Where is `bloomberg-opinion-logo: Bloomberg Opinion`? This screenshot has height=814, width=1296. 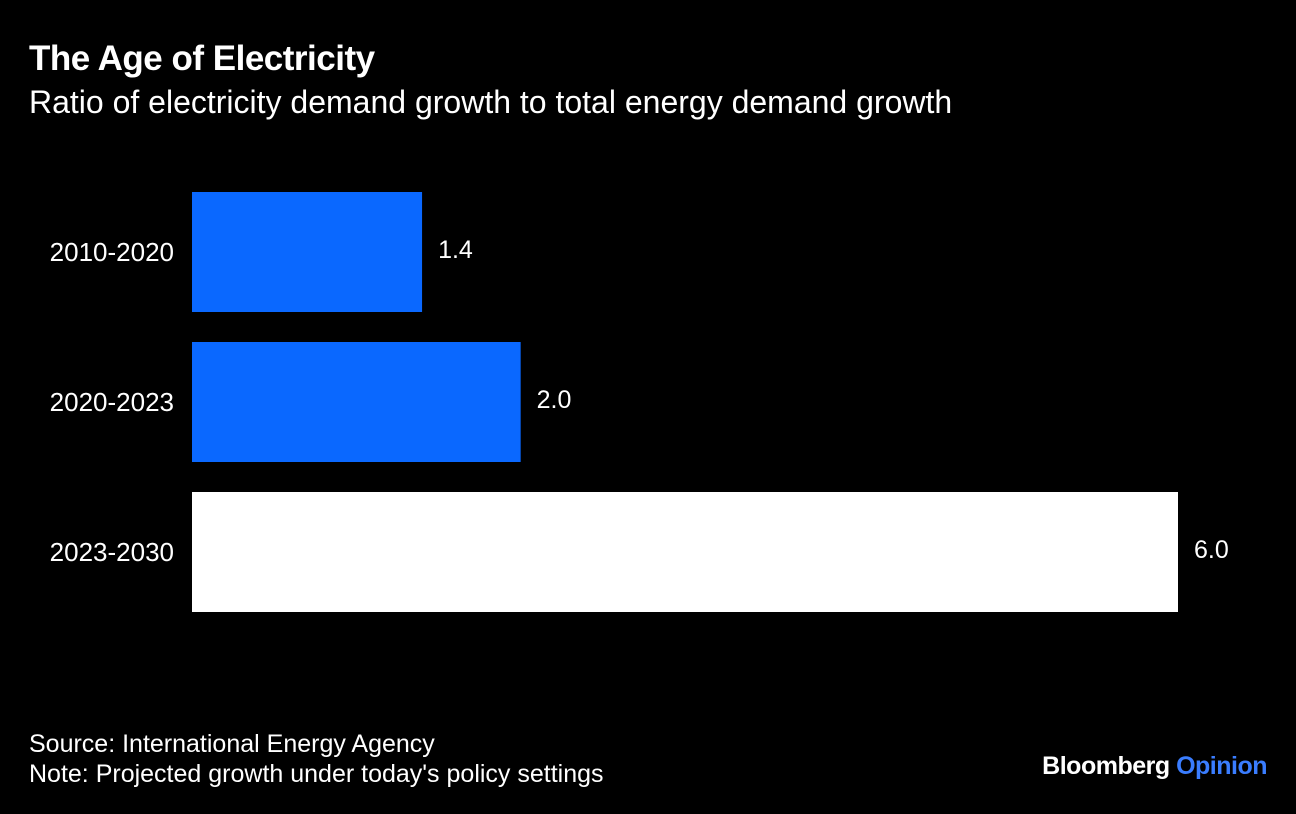
bloomberg-opinion-logo: Bloomberg Opinion is located at coordinates (1154, 766).